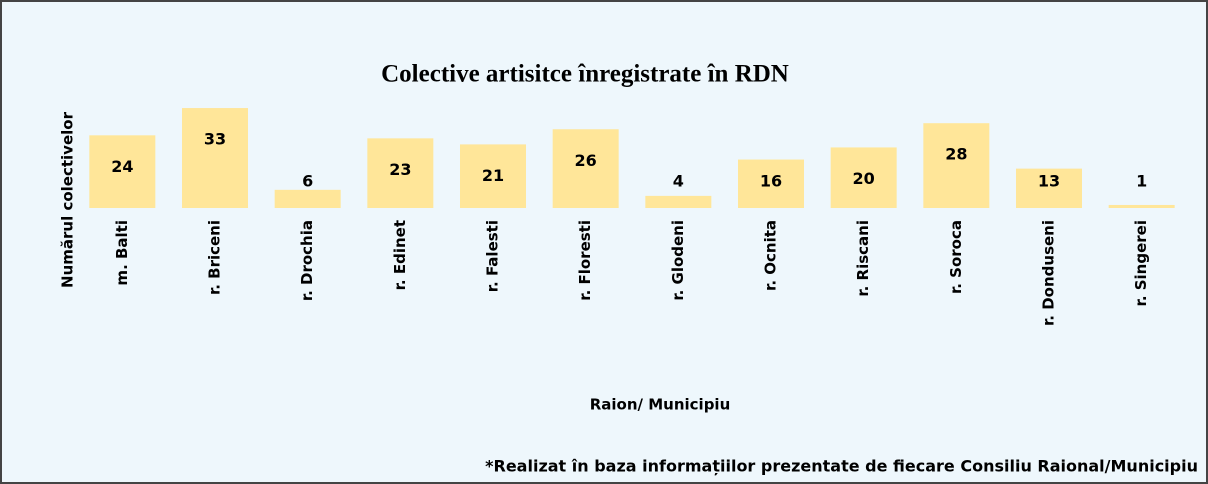 The width and height of the screenshot is (1208, 484). Describe the element at coordinates (307, 260) in the screenshot. I see `x-tick-label: r. Drochia` at that location.